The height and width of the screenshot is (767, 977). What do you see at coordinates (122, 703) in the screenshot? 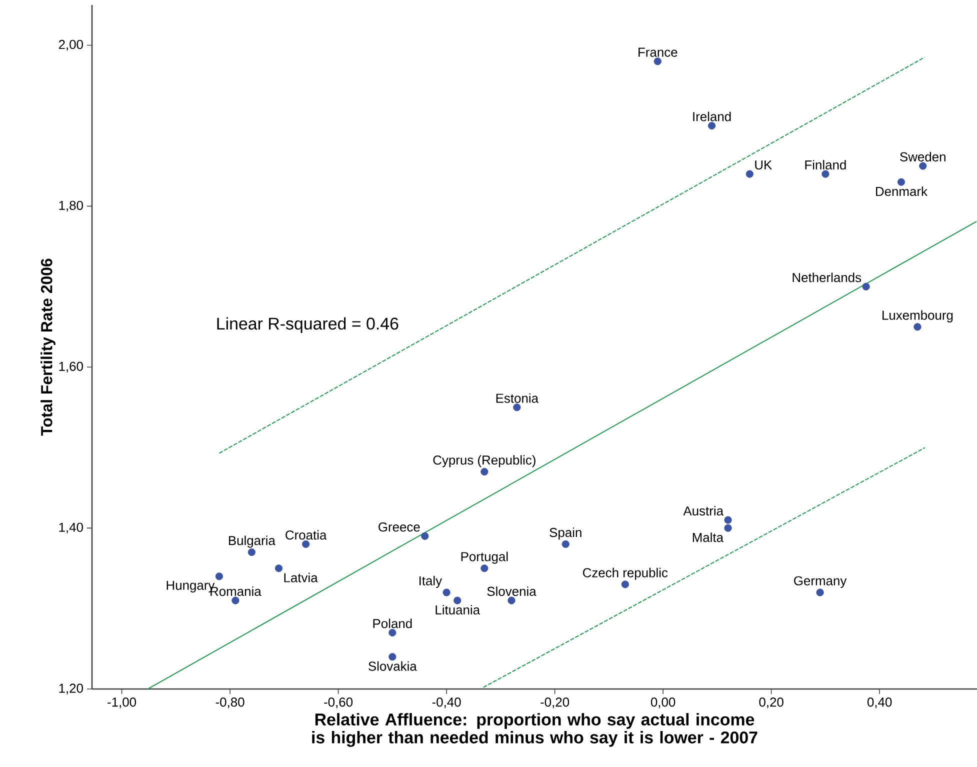
I see `x-tick-label: -1,00` at bounding box center [122, 703].